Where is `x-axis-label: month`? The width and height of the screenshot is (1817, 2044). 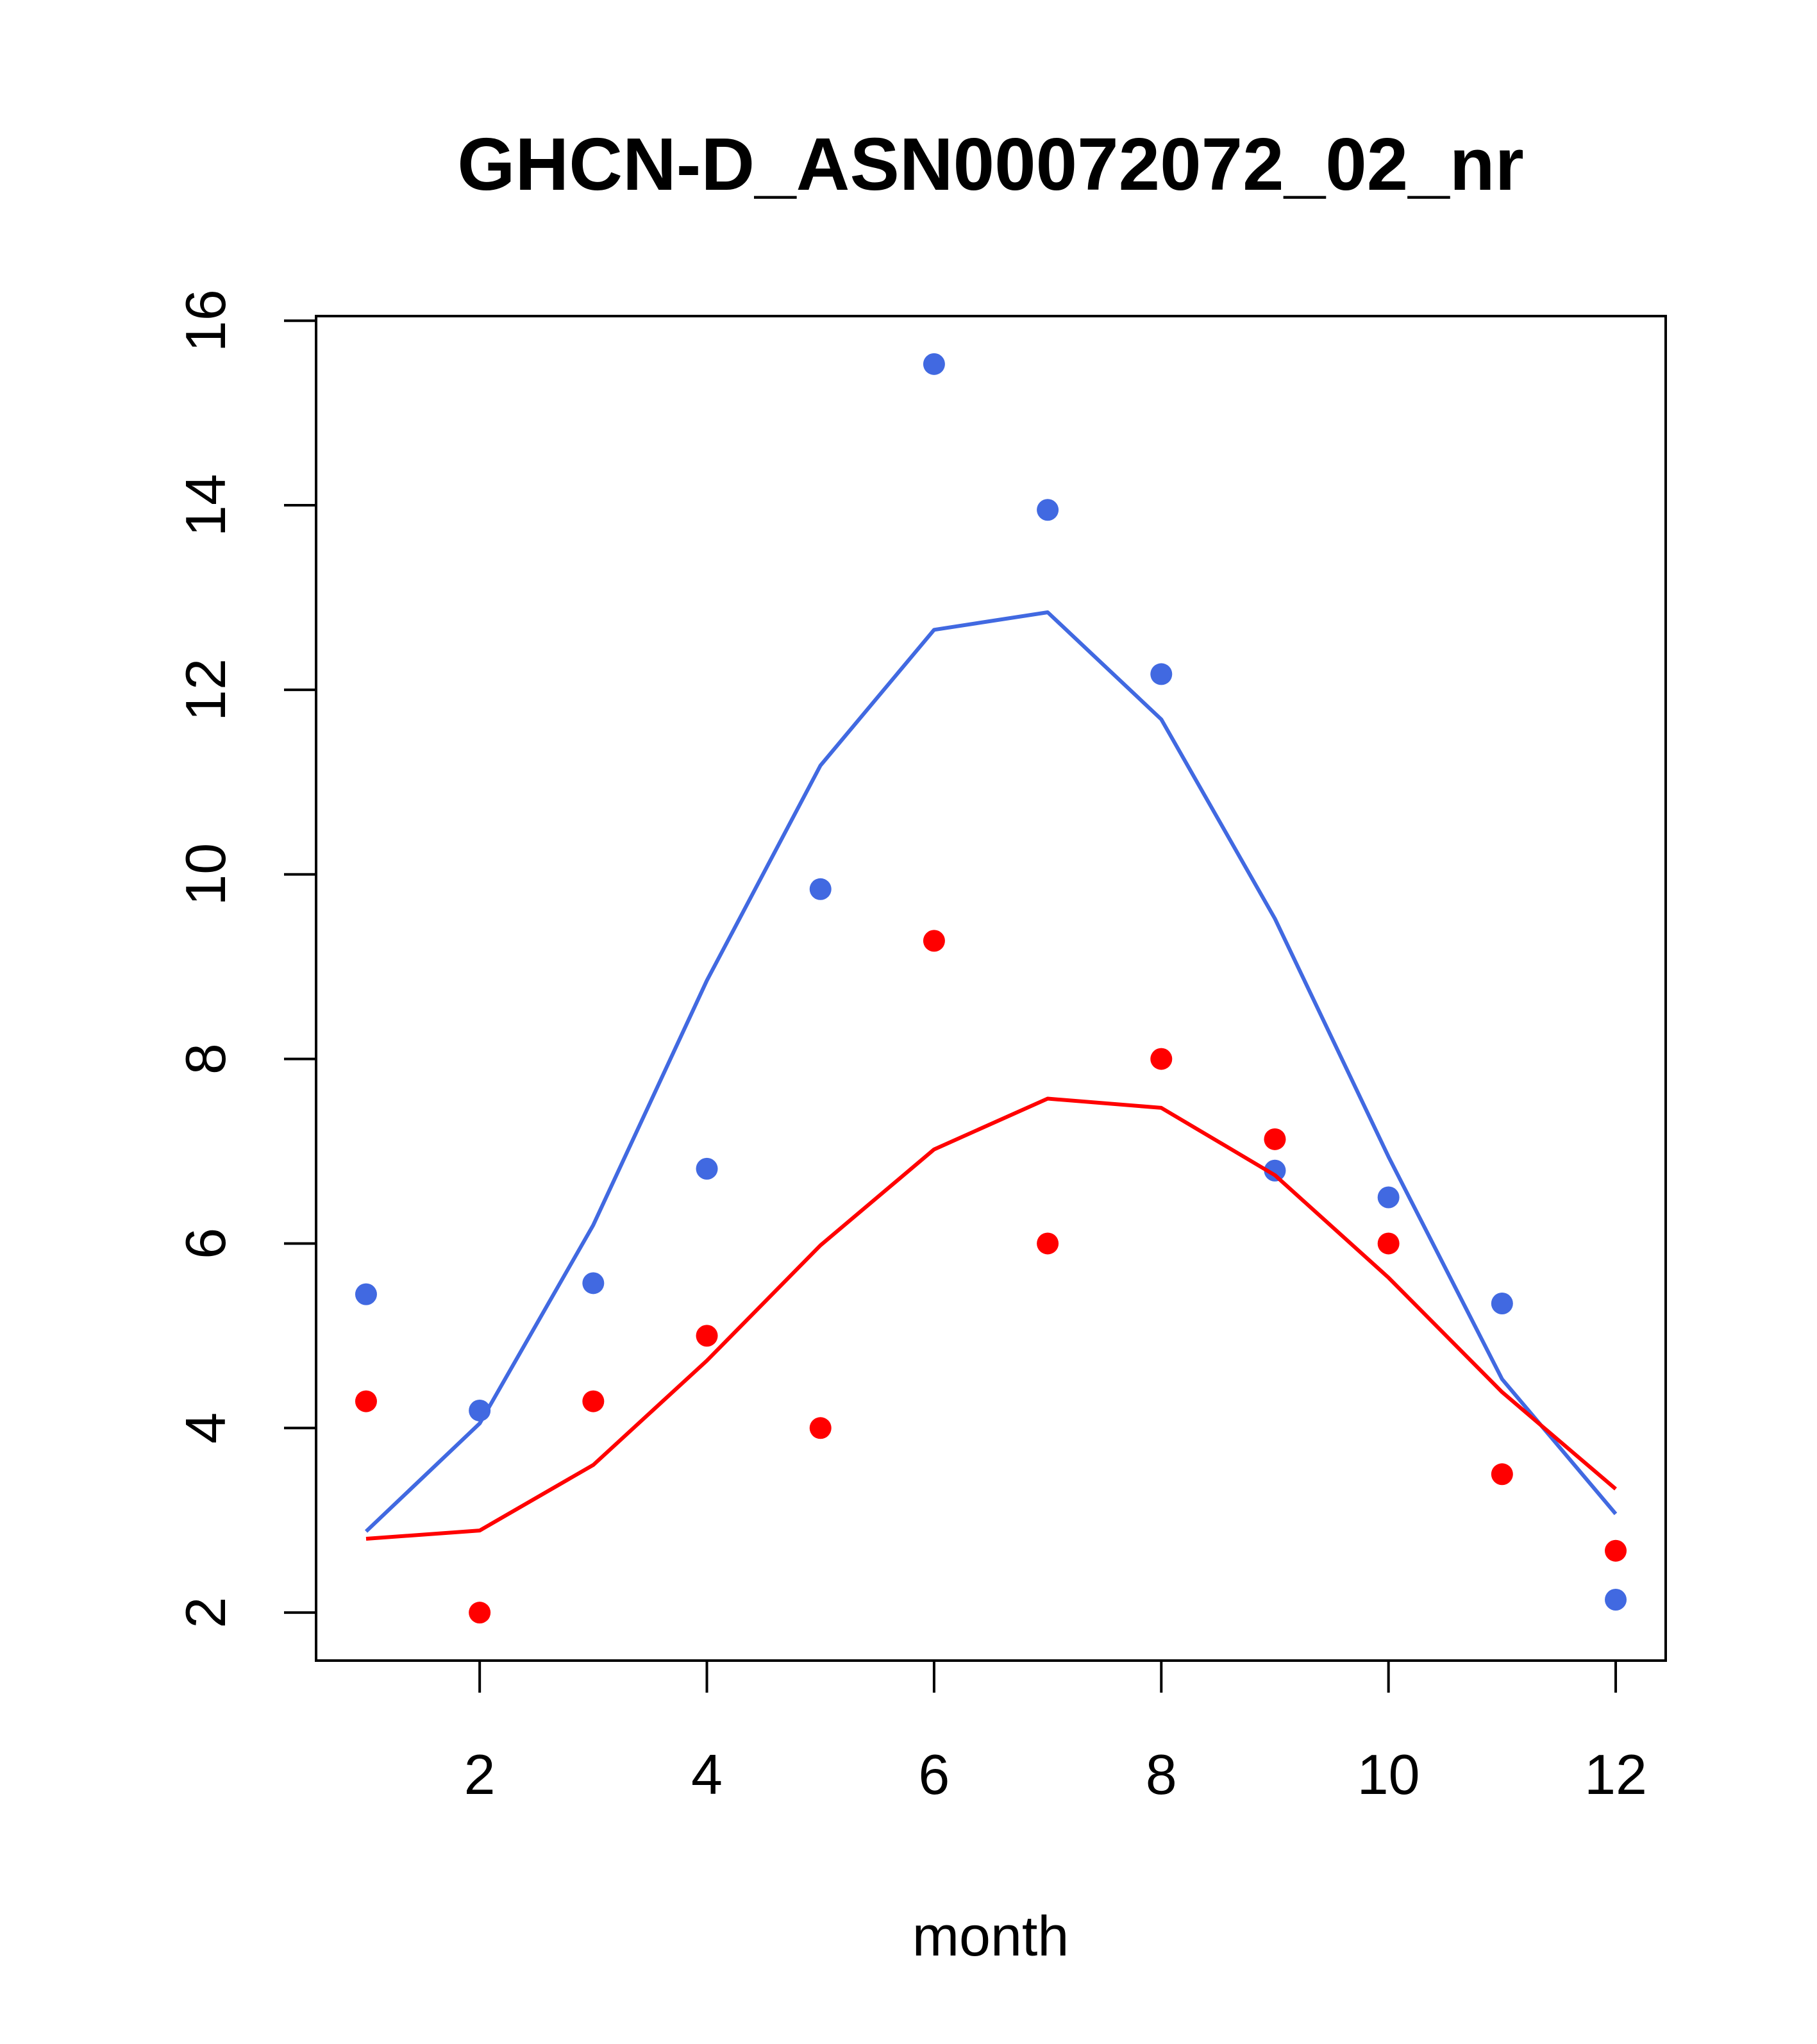
x-axis-label: month is located at coordinates (991, 1936).